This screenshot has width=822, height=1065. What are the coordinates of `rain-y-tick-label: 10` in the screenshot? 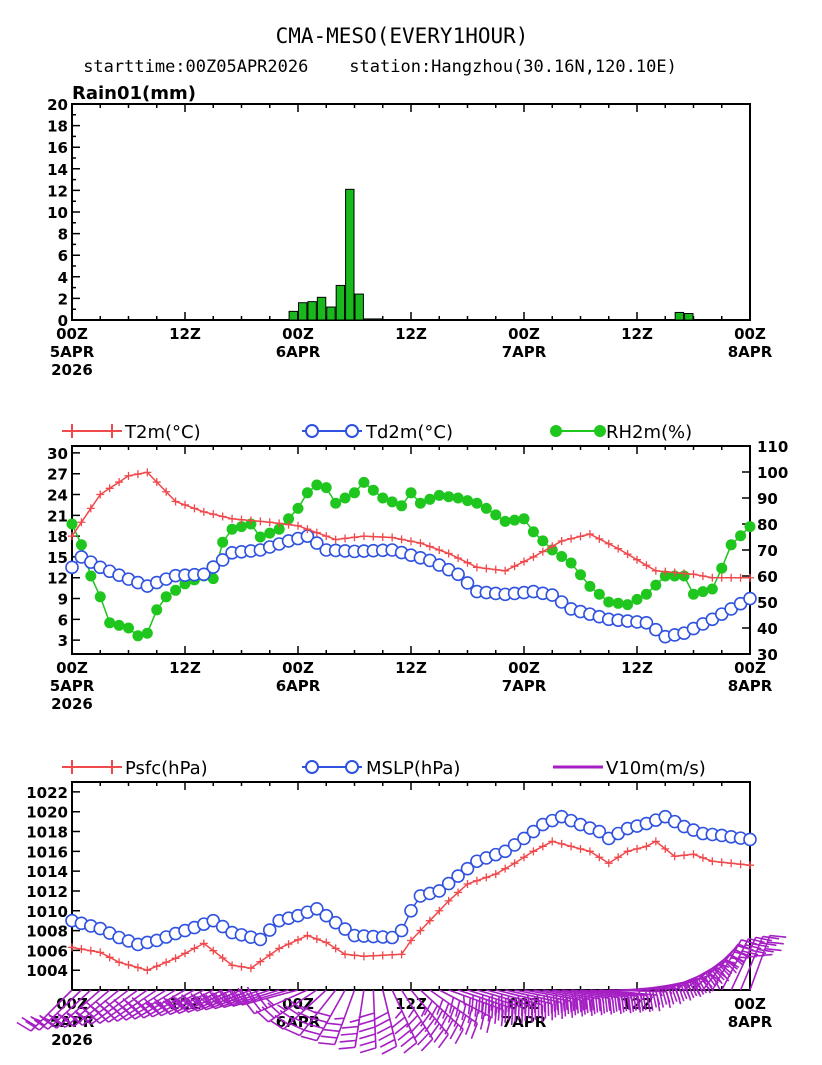 It's located at (57, 213).